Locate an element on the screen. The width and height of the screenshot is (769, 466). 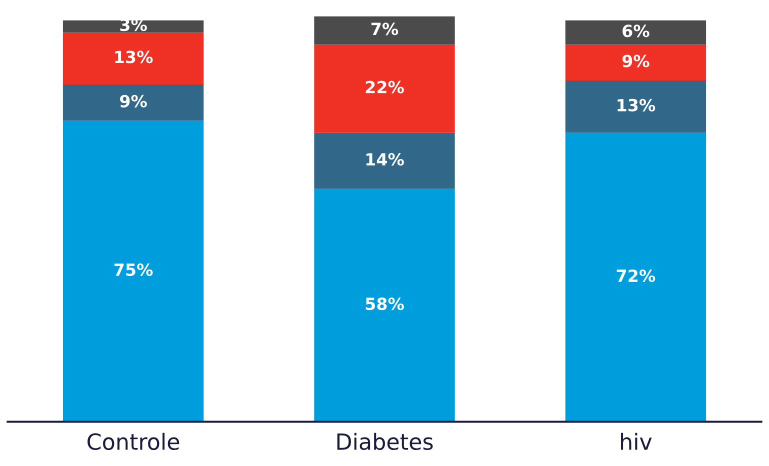
data-label: 6% is located at coordinates (636, 31).